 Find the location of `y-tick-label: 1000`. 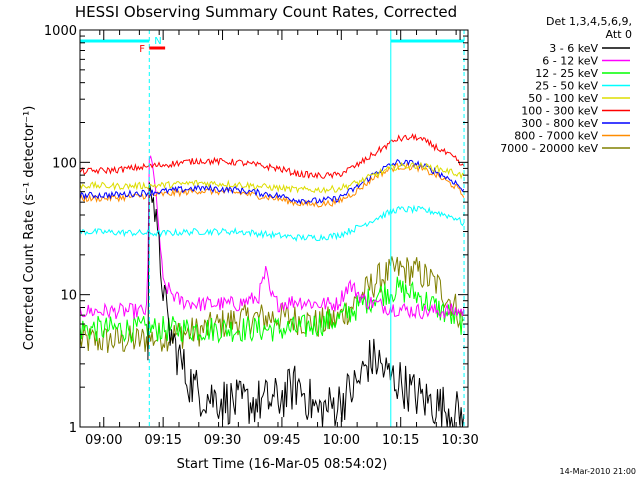

y-tick-label: 1000 is located at coordinates (60, 31).